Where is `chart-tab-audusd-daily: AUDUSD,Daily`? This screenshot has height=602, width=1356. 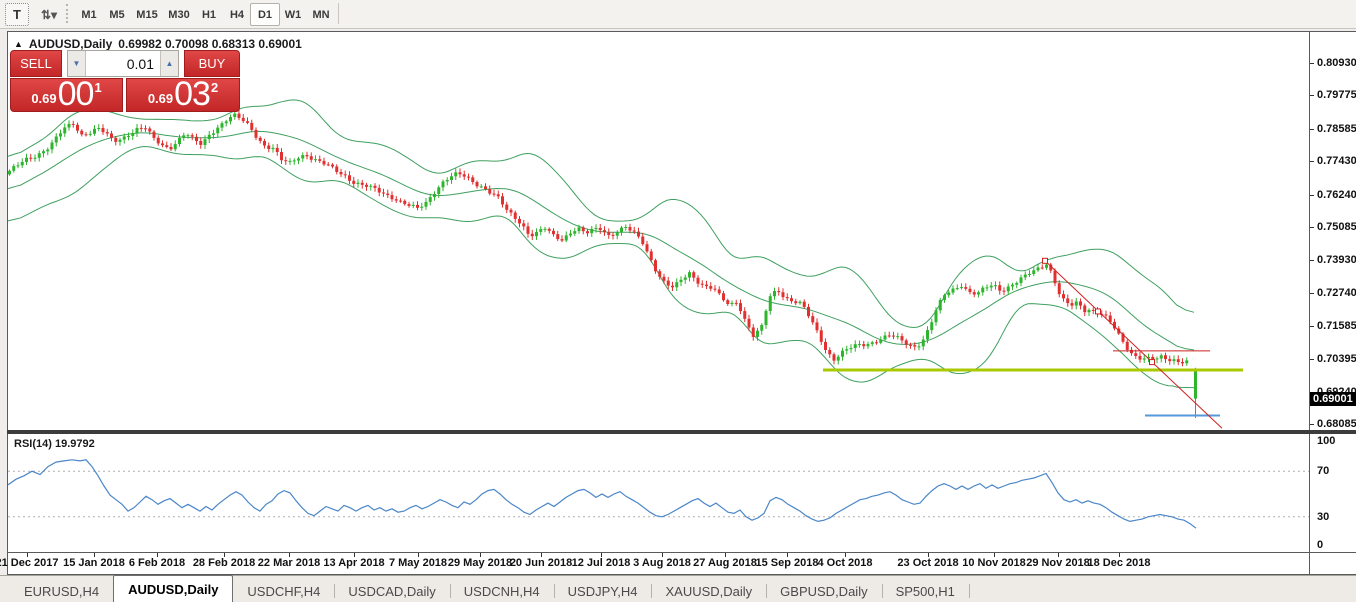
chart-tab-audusd-daily: AUDUSD,Daily is located at coordinates (173, 588).